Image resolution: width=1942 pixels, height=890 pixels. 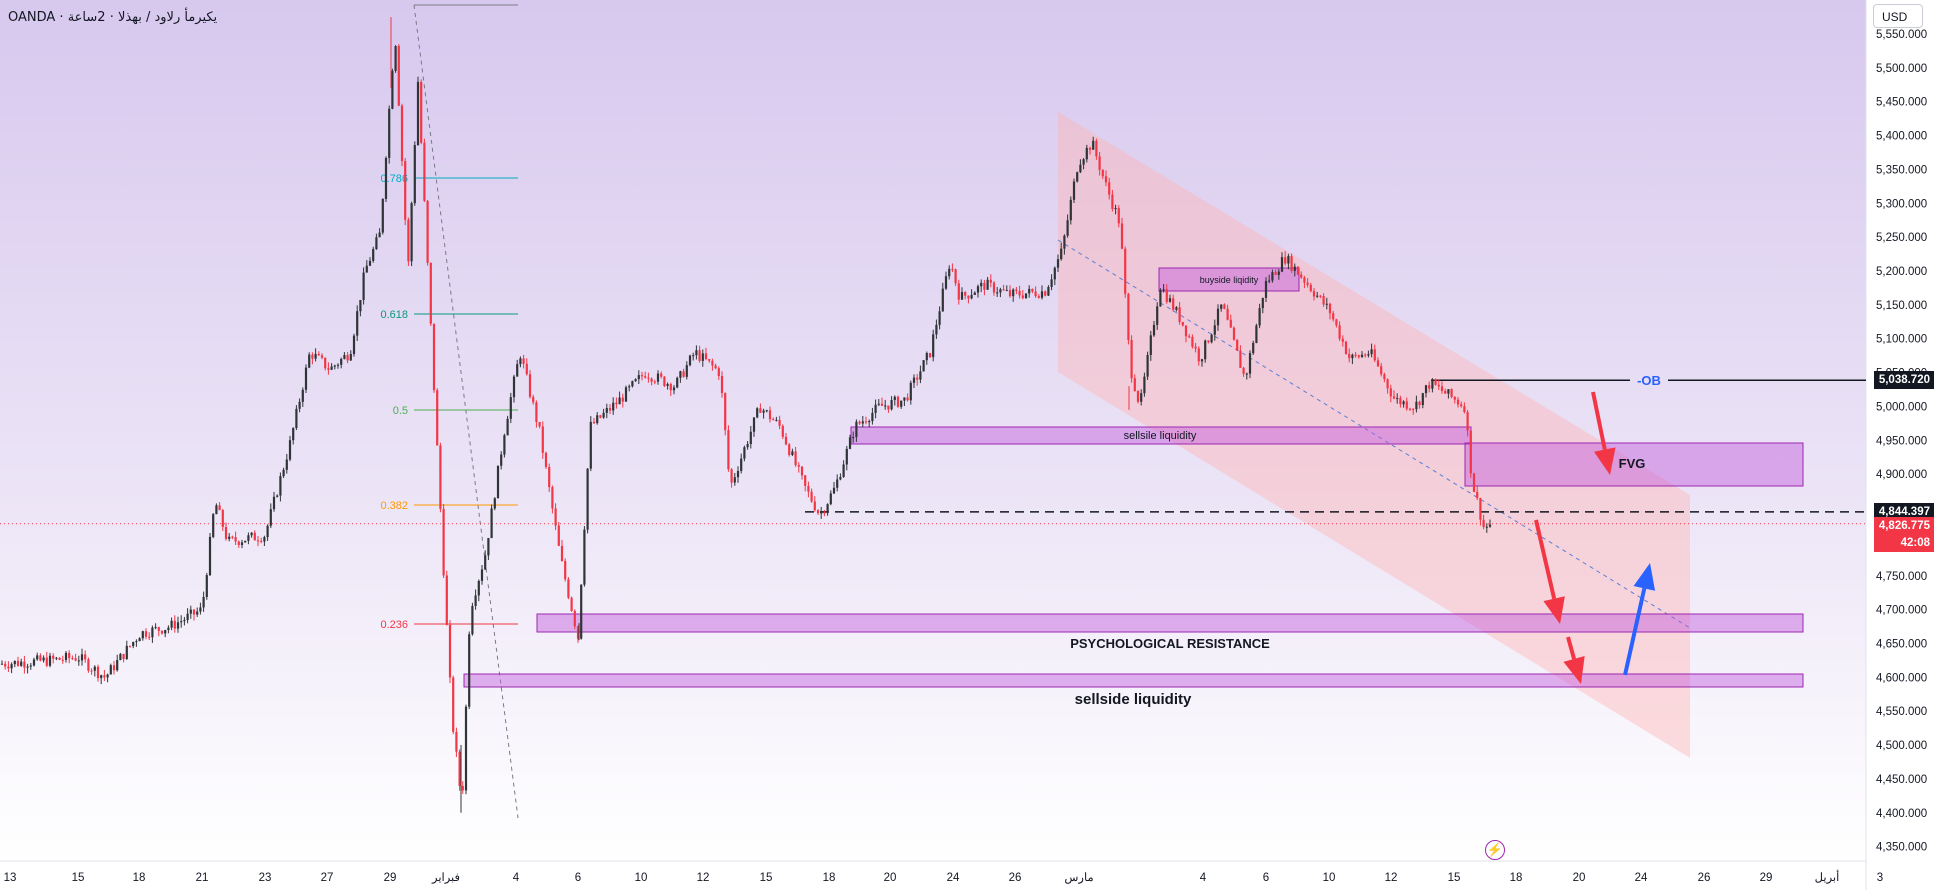 What do you see at coordinates (1901, 340) in the screenshot?
I see `y-tick-label: 5,100.000` at bounding box center [1901, 340].